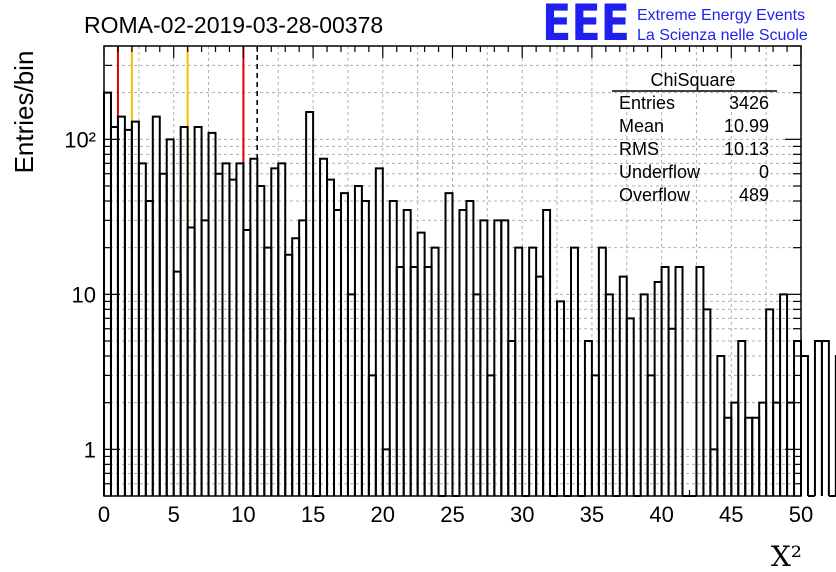 This screenshot has height=572, width=836. I want to click on x-tick-label: 40, so click(661, 514).